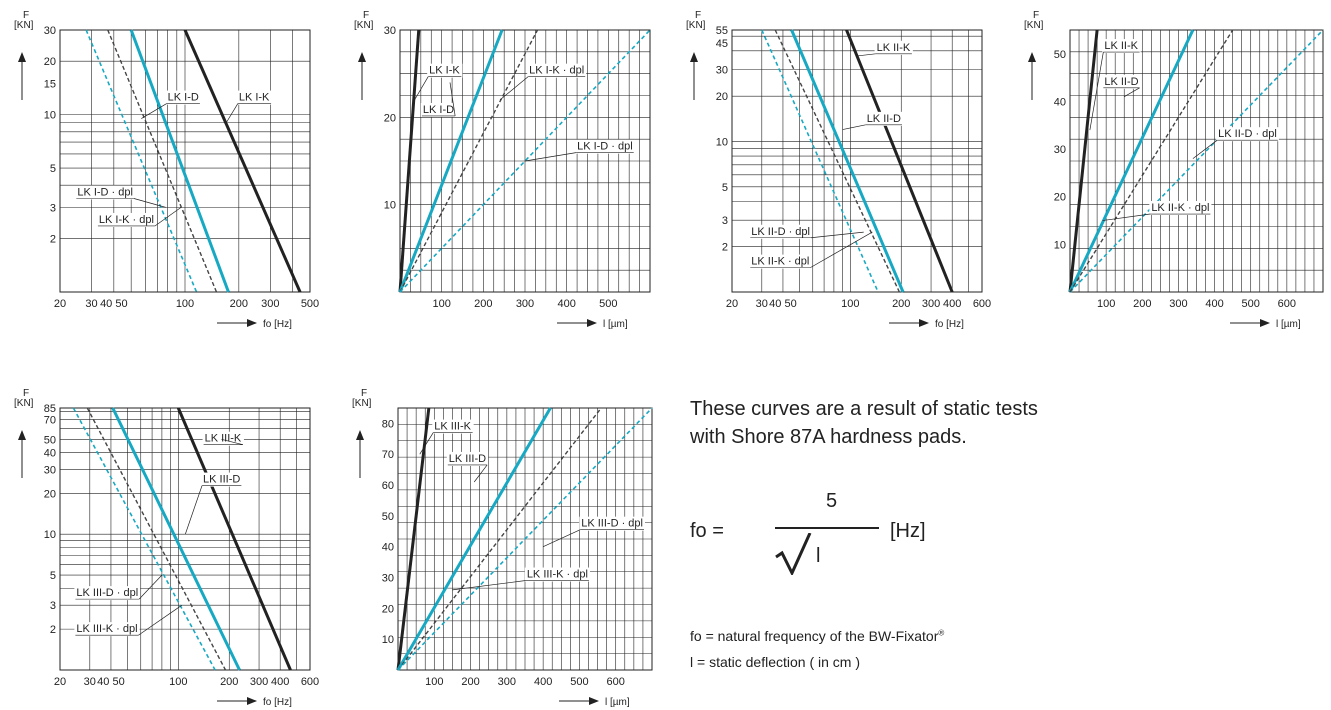 The width and height of the screenshot is (1331, 710). I want to click on y-tick-label: 45, so click(722, 44).